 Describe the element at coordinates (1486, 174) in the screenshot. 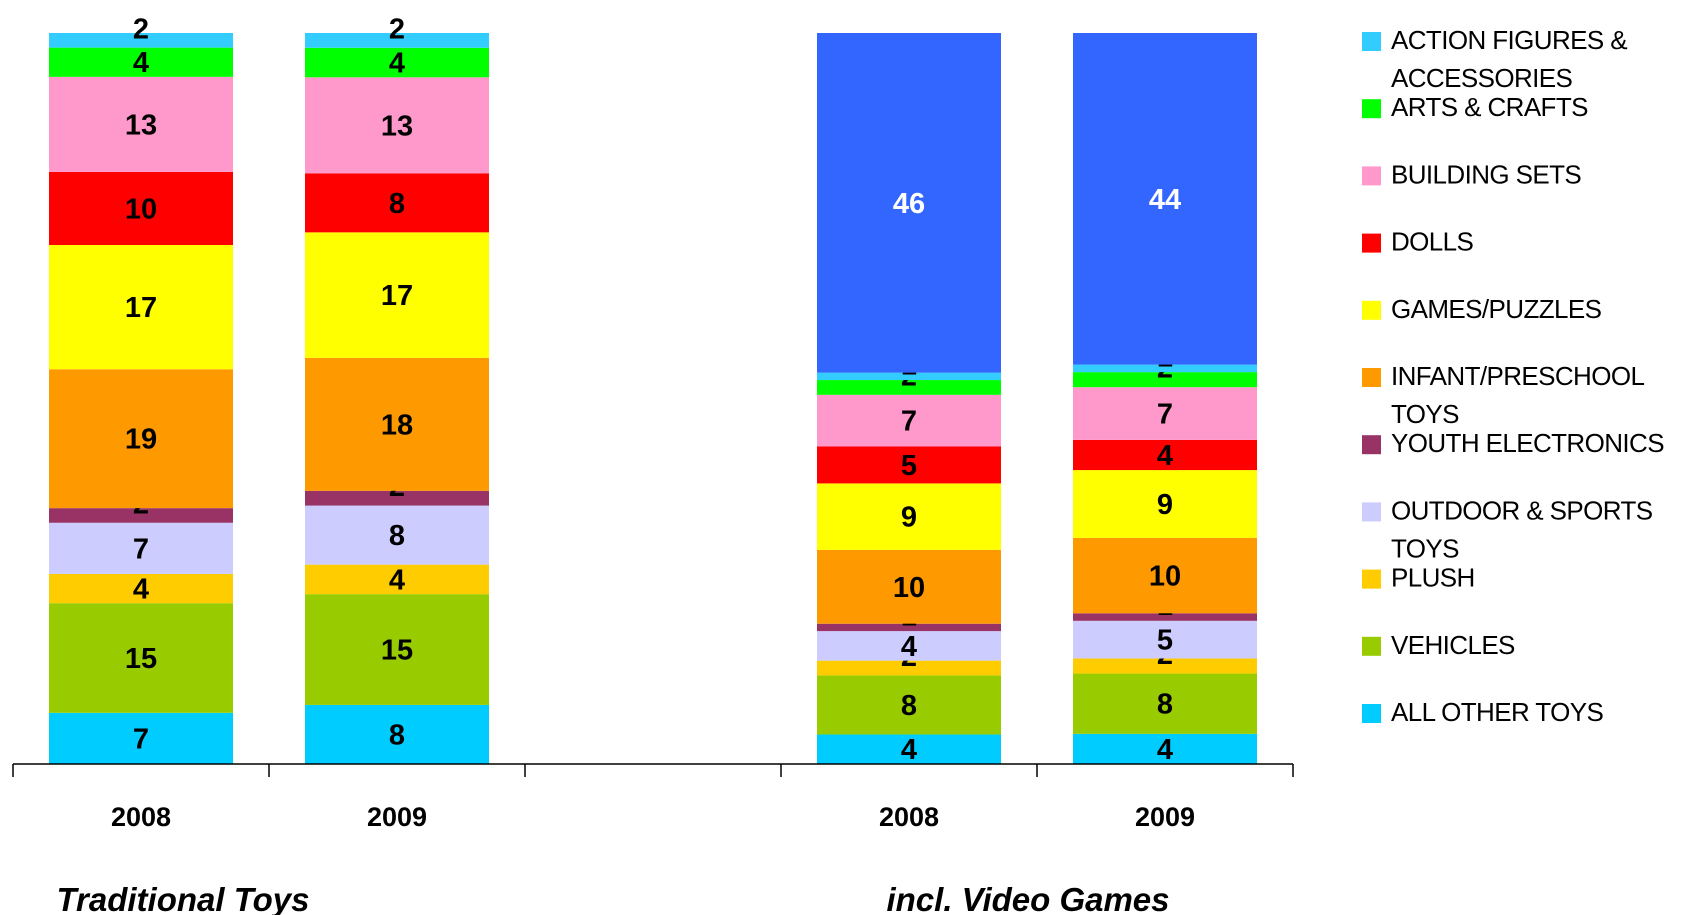

I see `legend-item: BUILDING SETS` at that location.